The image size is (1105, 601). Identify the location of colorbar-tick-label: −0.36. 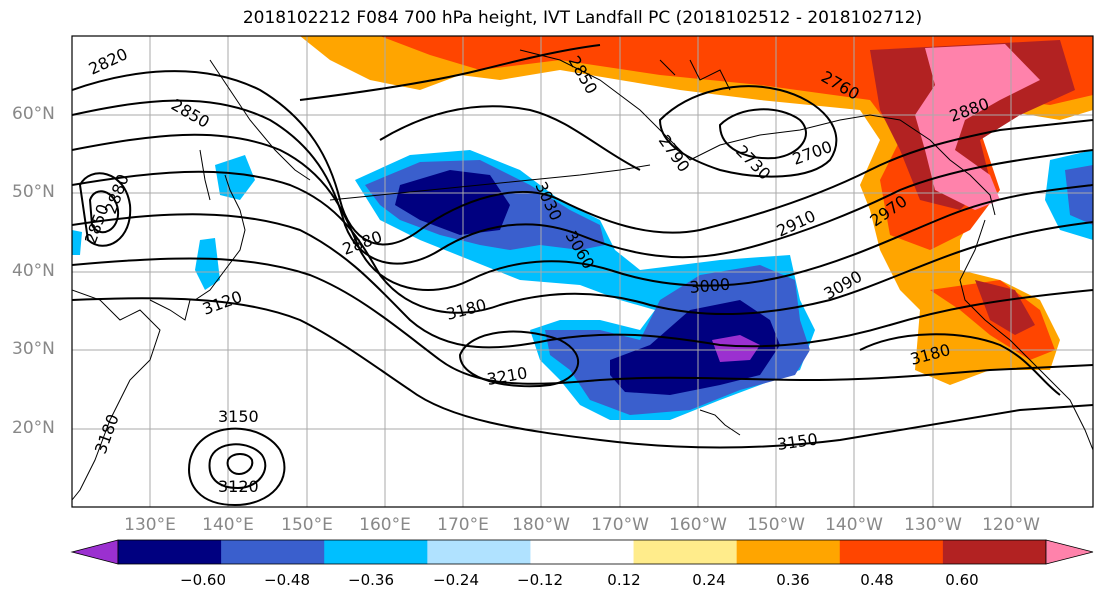
(371, 580).